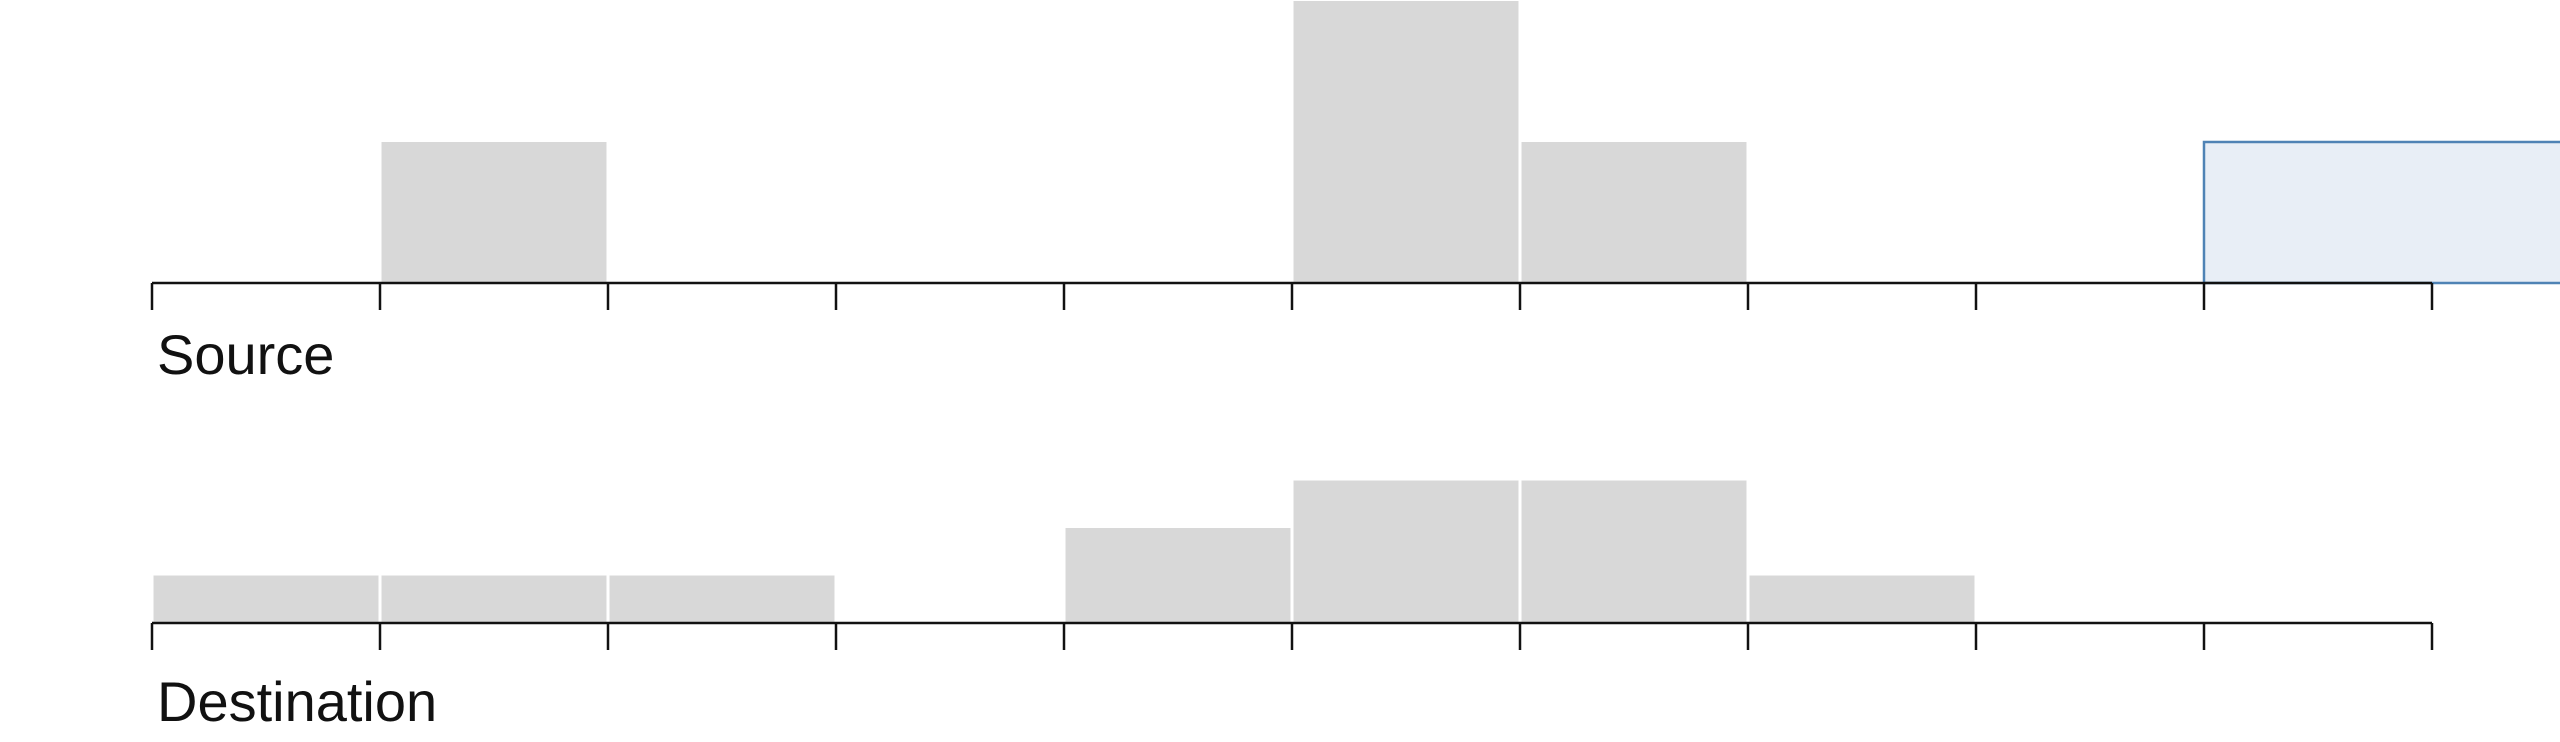  Describe the element at coordinates (2381, 212) in the screenshot. I see `source-bar-10-highlighted` at that location.